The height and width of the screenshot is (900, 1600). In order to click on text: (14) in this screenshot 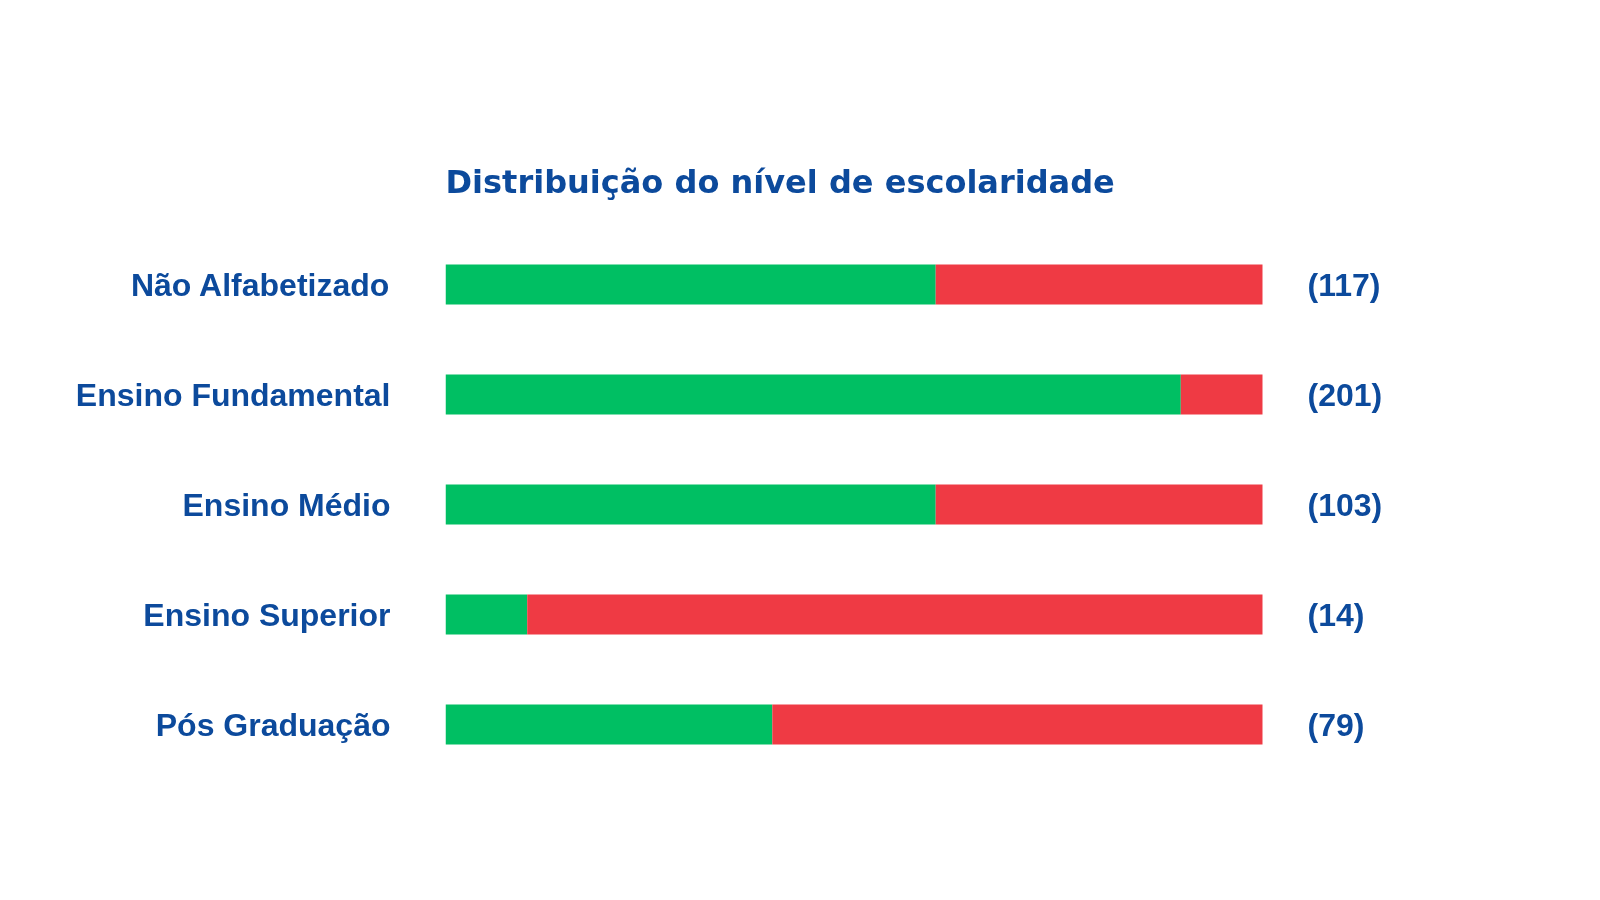, I will do `click(1336, 614)`.